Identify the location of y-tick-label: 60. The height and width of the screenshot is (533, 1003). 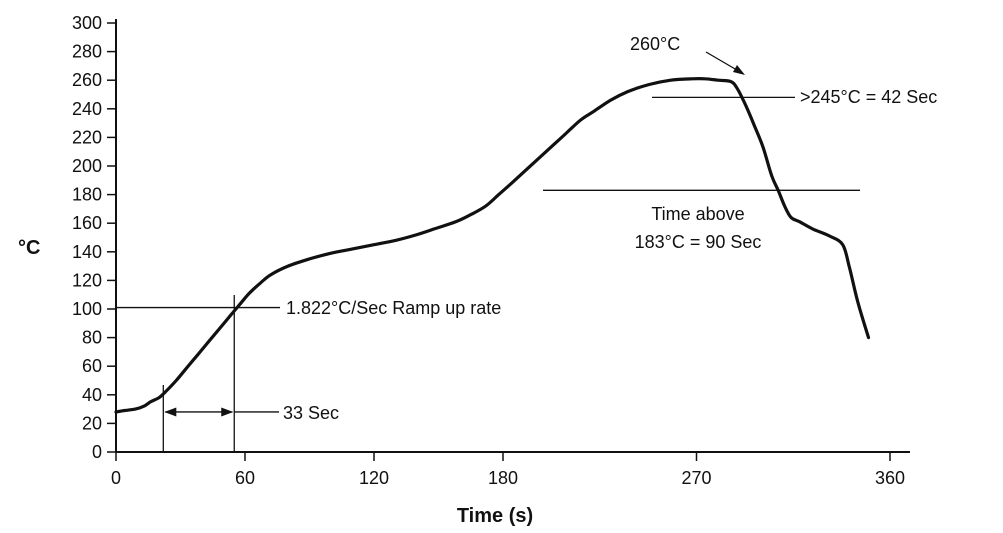
(92, 366).